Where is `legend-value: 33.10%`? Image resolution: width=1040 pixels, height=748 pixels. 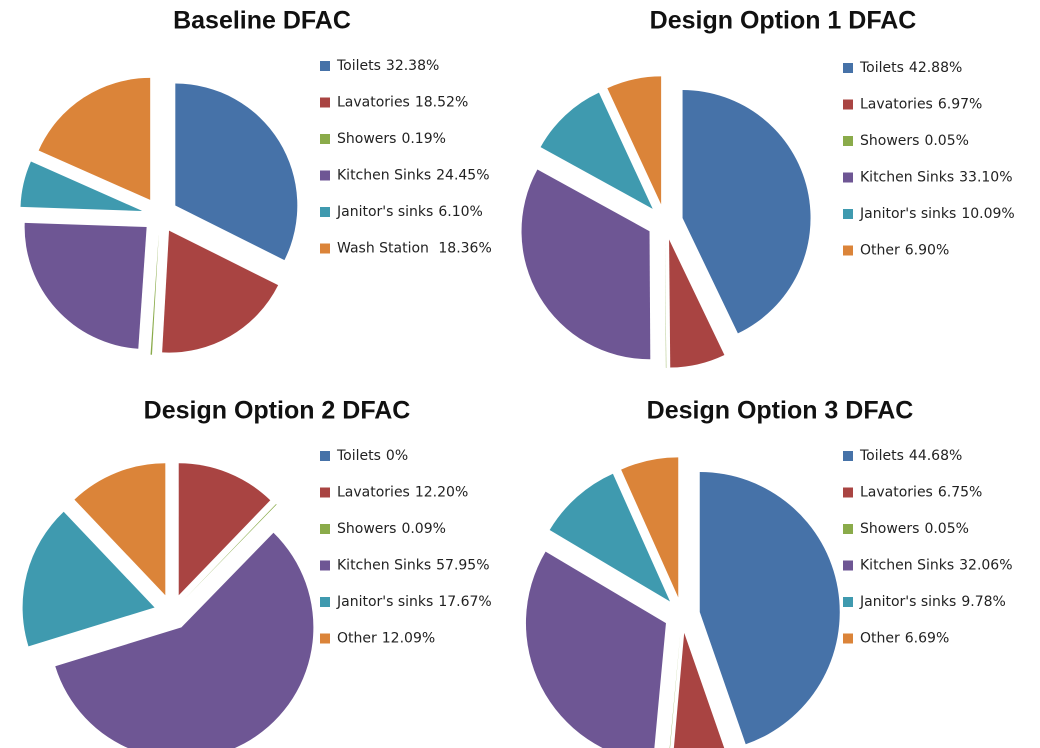 legend-value: 33.10% is located at coordinates (985, 178).